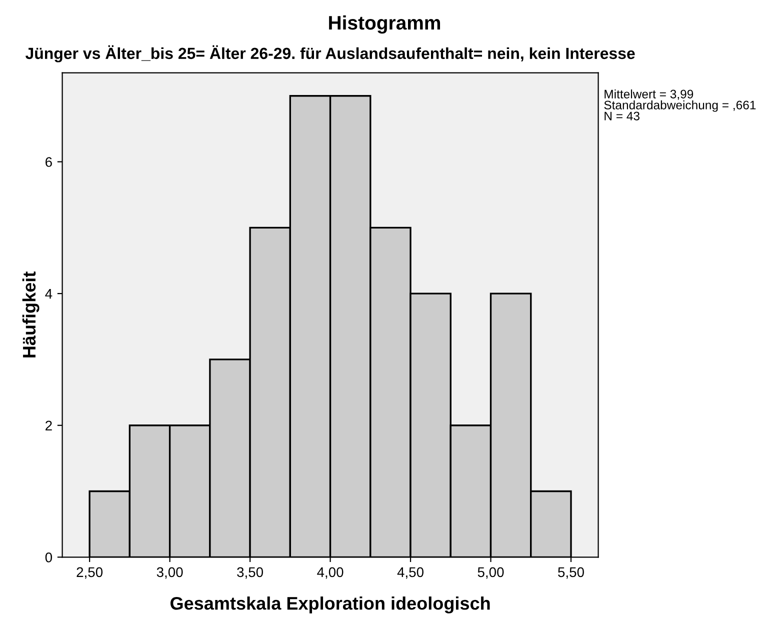  Describe the element at coordinates (384, 24) in the screenshot. I see `chart-title: Histogramm` at that location.